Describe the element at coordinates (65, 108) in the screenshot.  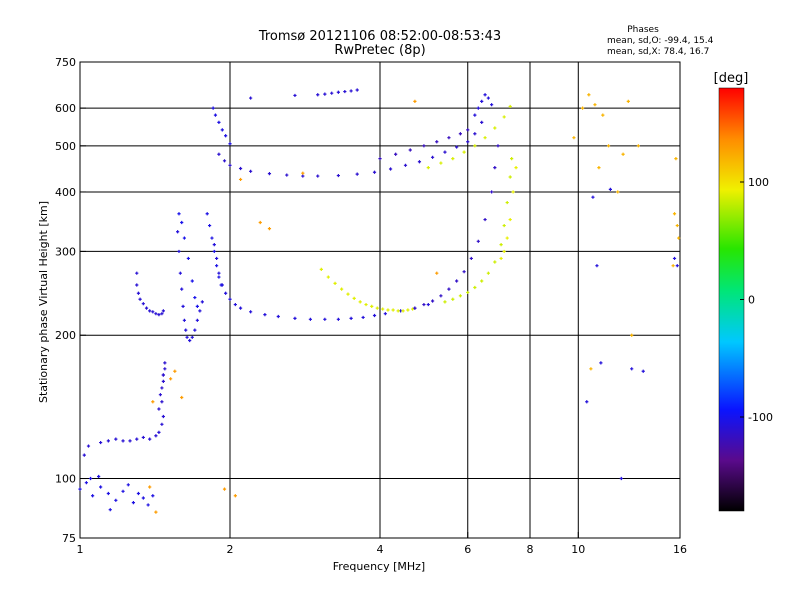
I see `y-tick-label: 600` at that location.